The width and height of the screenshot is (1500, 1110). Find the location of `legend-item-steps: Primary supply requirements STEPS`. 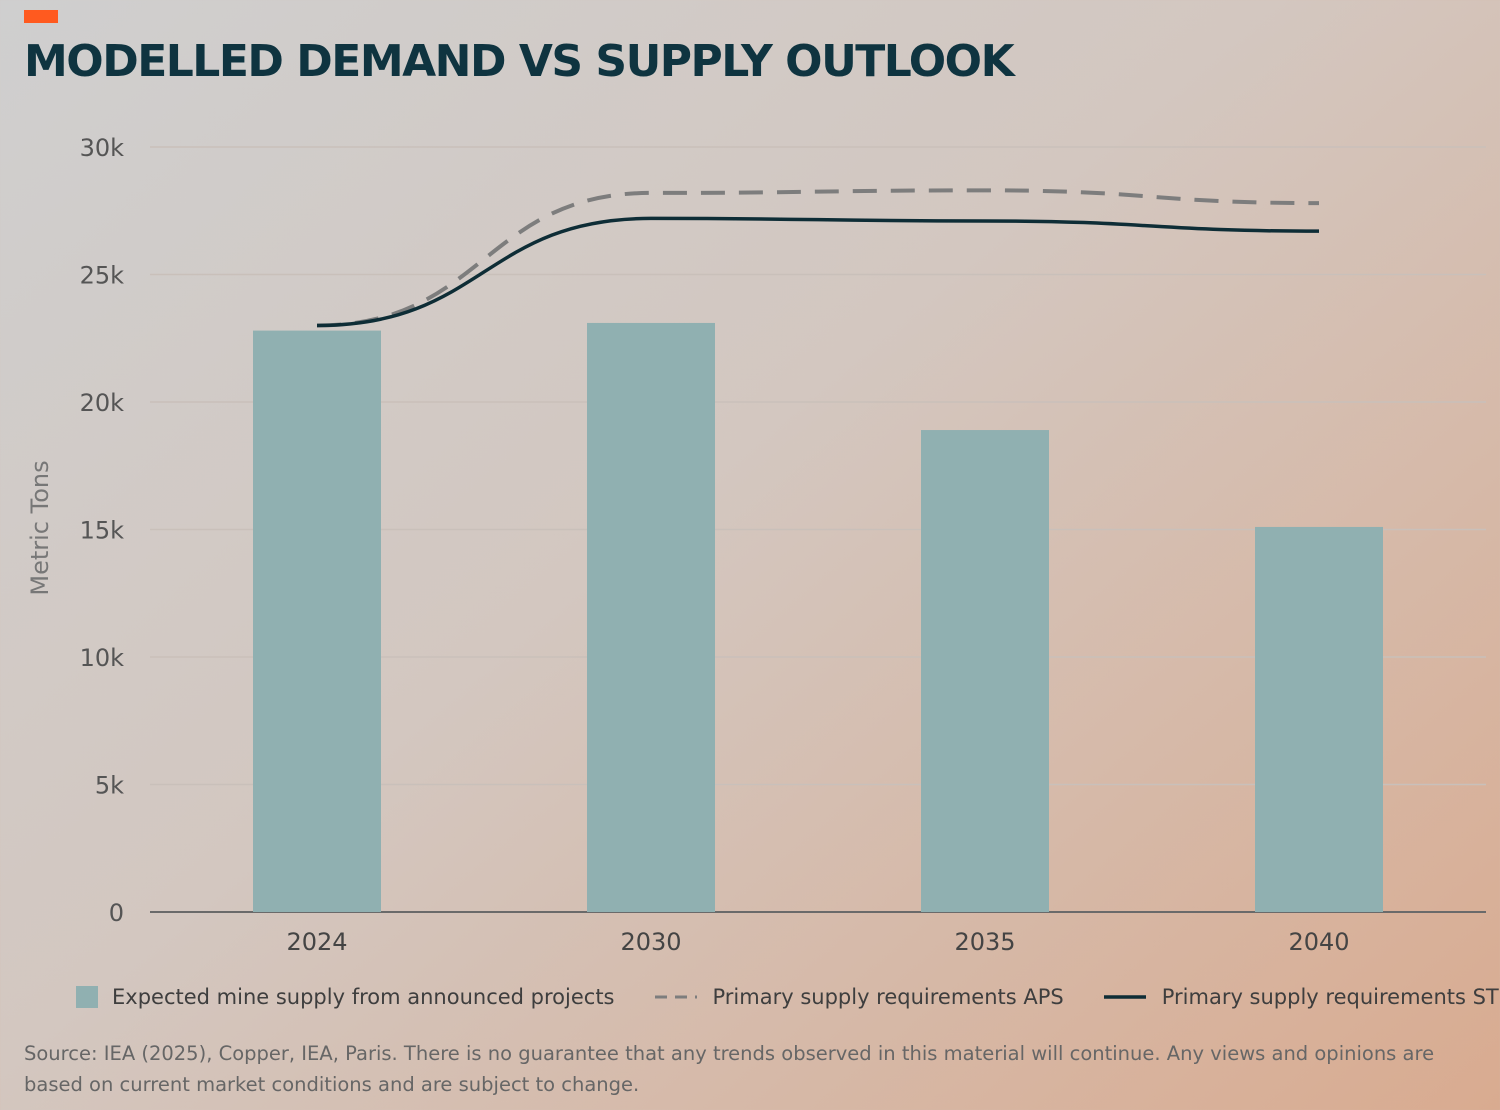

legend-item-steps: Primary supply requirements STEPS is located at coordinates (1301, 997).